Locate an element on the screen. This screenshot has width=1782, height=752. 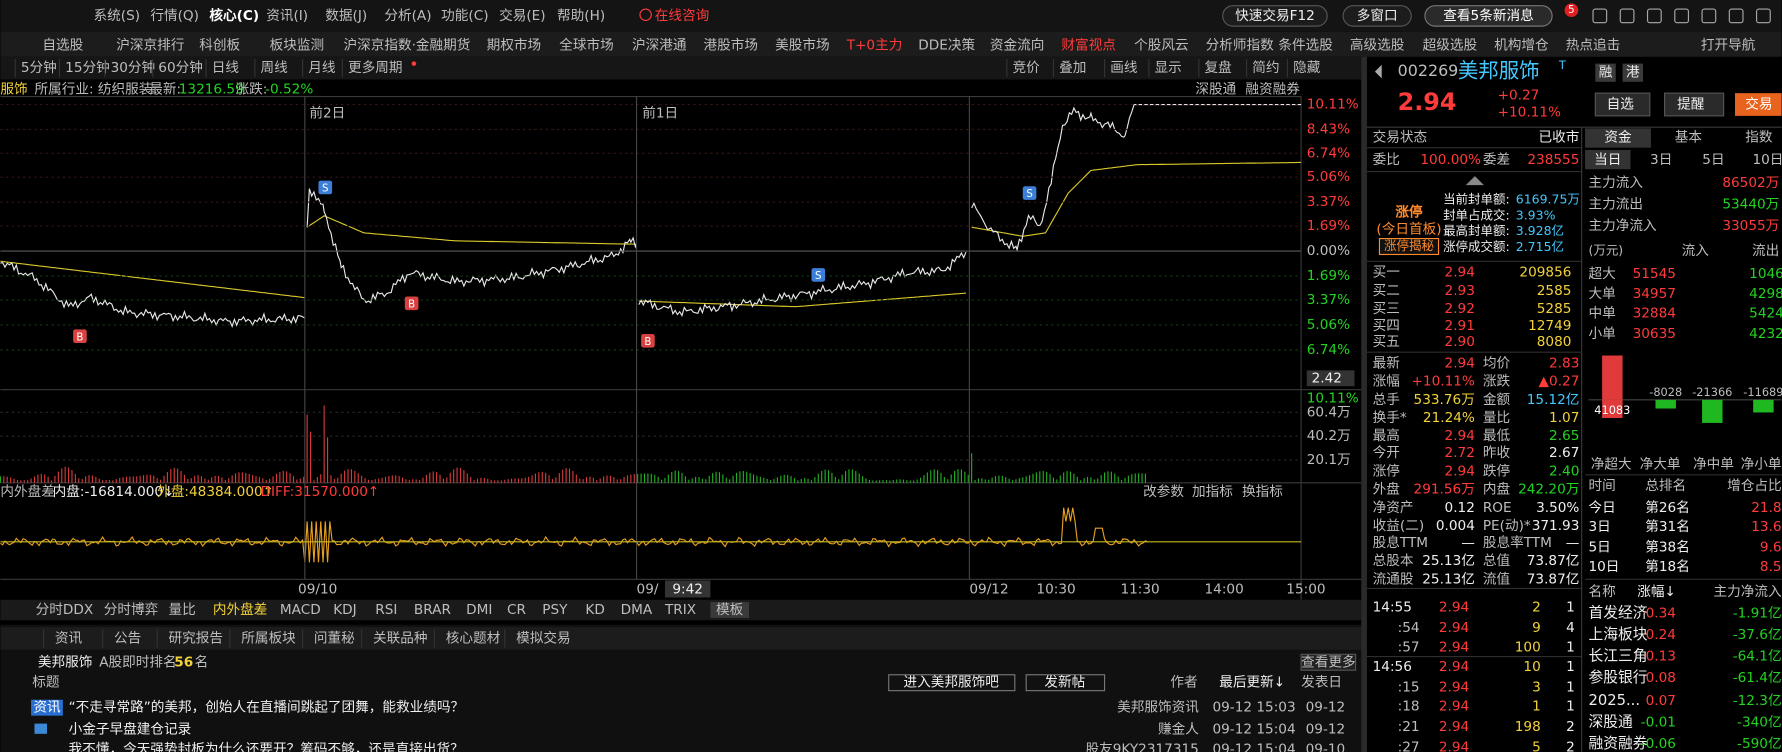
nav-item: 科创板 is located at coordinates (219, 45).